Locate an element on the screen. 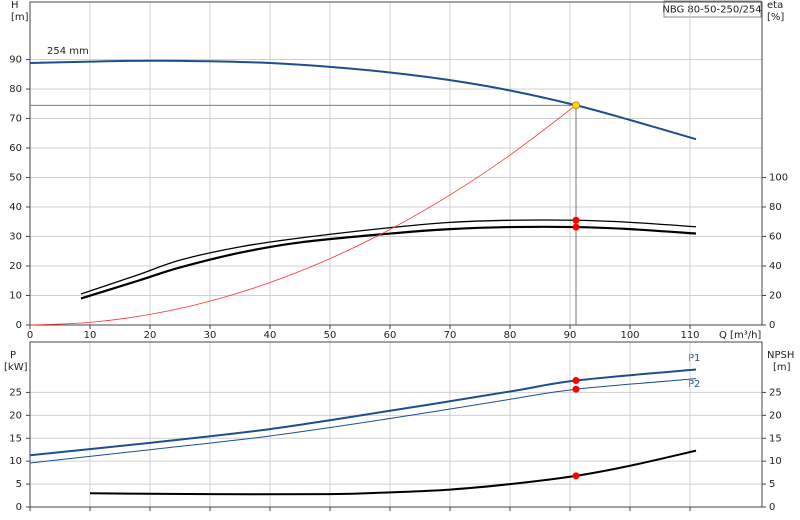 This screenshot has height=520, width=800. x-tick-label: 50 is located at coordinates (330, 335).